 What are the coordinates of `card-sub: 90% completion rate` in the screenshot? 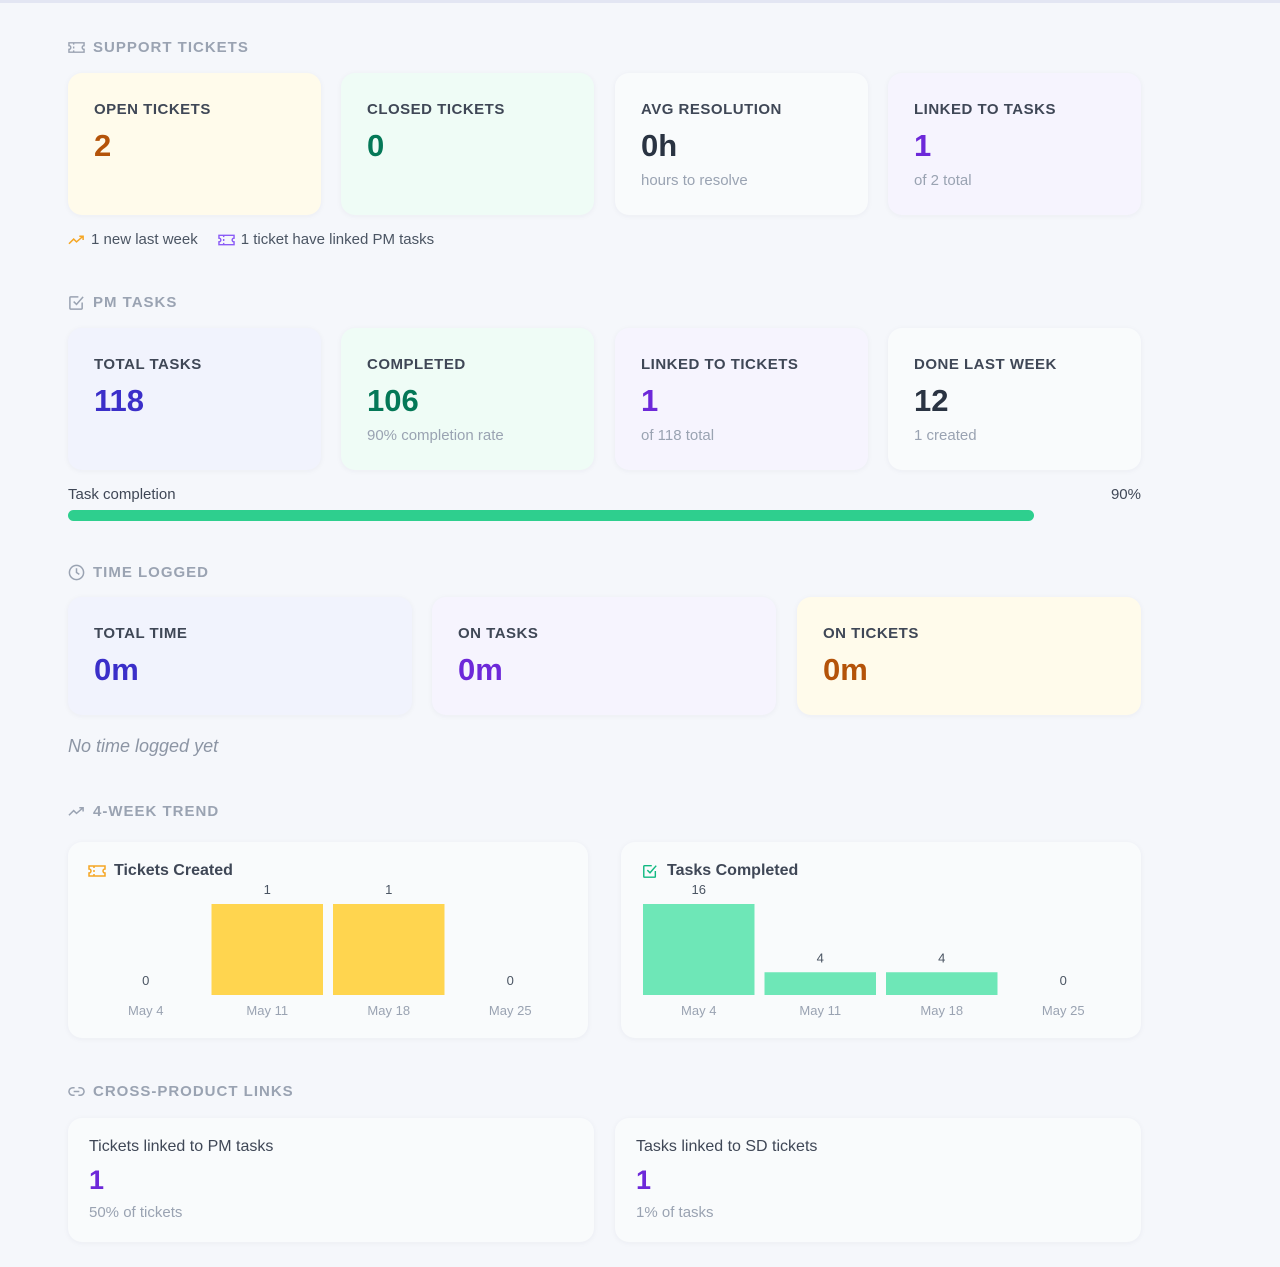 It's located at (435, 435).